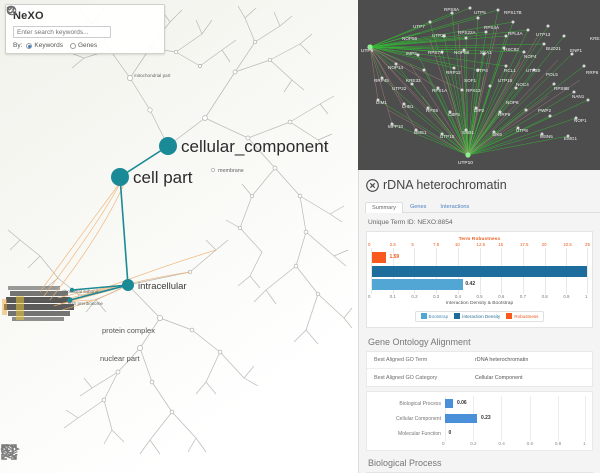 The image size is (600, 473). What do you see at coordinates (595, 38) in the screenshot?
I see `gene-label: KRE31` at bounding box center [595, 38].